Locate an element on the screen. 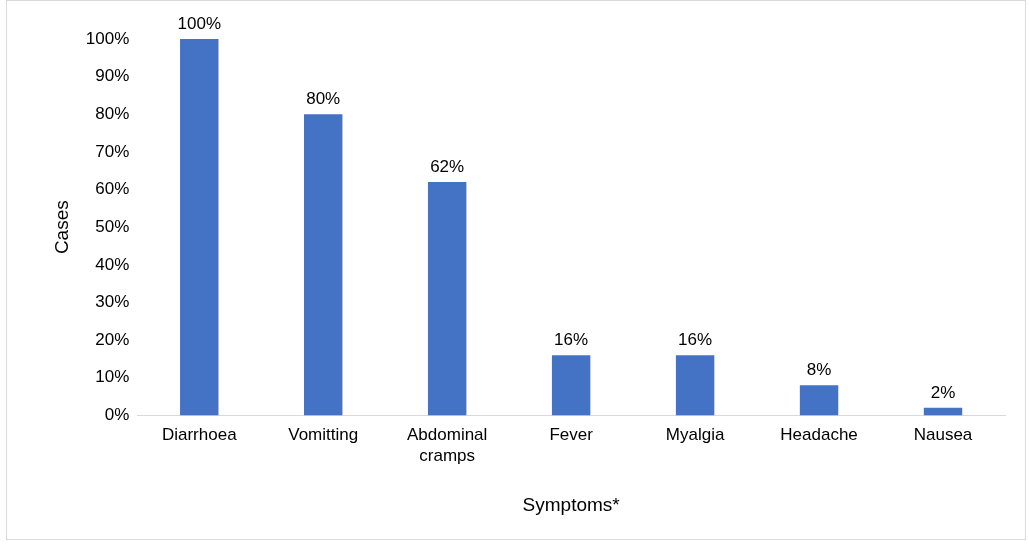  x-tick-label: Fever is located at coordinates (571, 435).